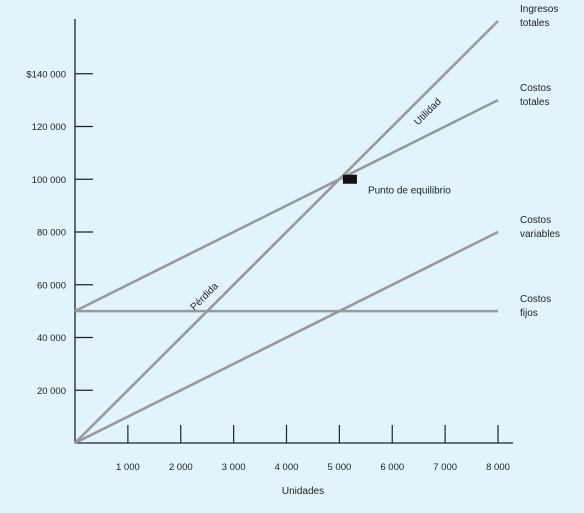 This screenshot has height=513, width=584. I want to click on y-tick-label: 80 000, so click(51, 233).